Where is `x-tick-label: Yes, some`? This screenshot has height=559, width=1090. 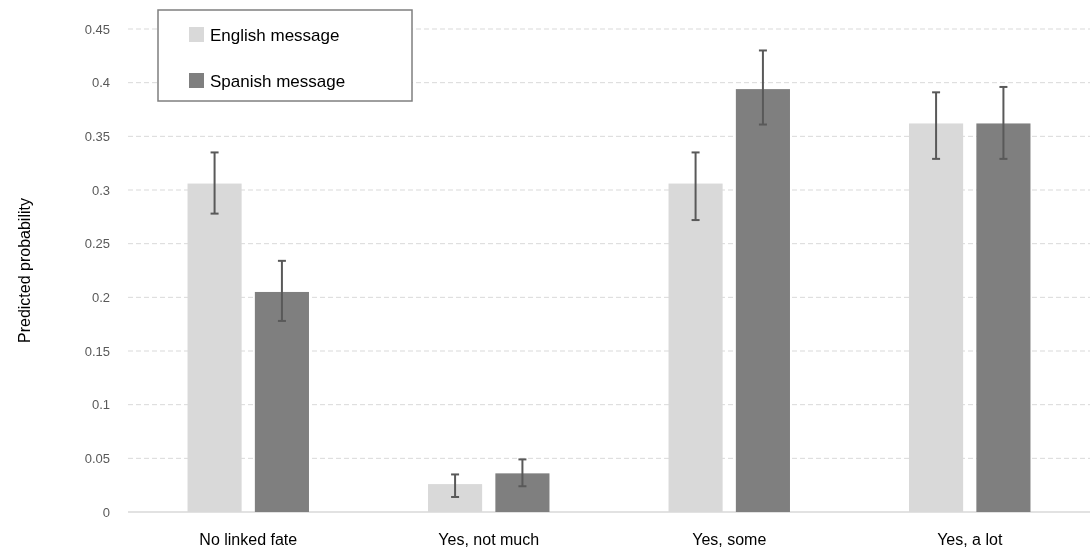
x-tick-label: Yes, some is located at coordinates (729, 539).